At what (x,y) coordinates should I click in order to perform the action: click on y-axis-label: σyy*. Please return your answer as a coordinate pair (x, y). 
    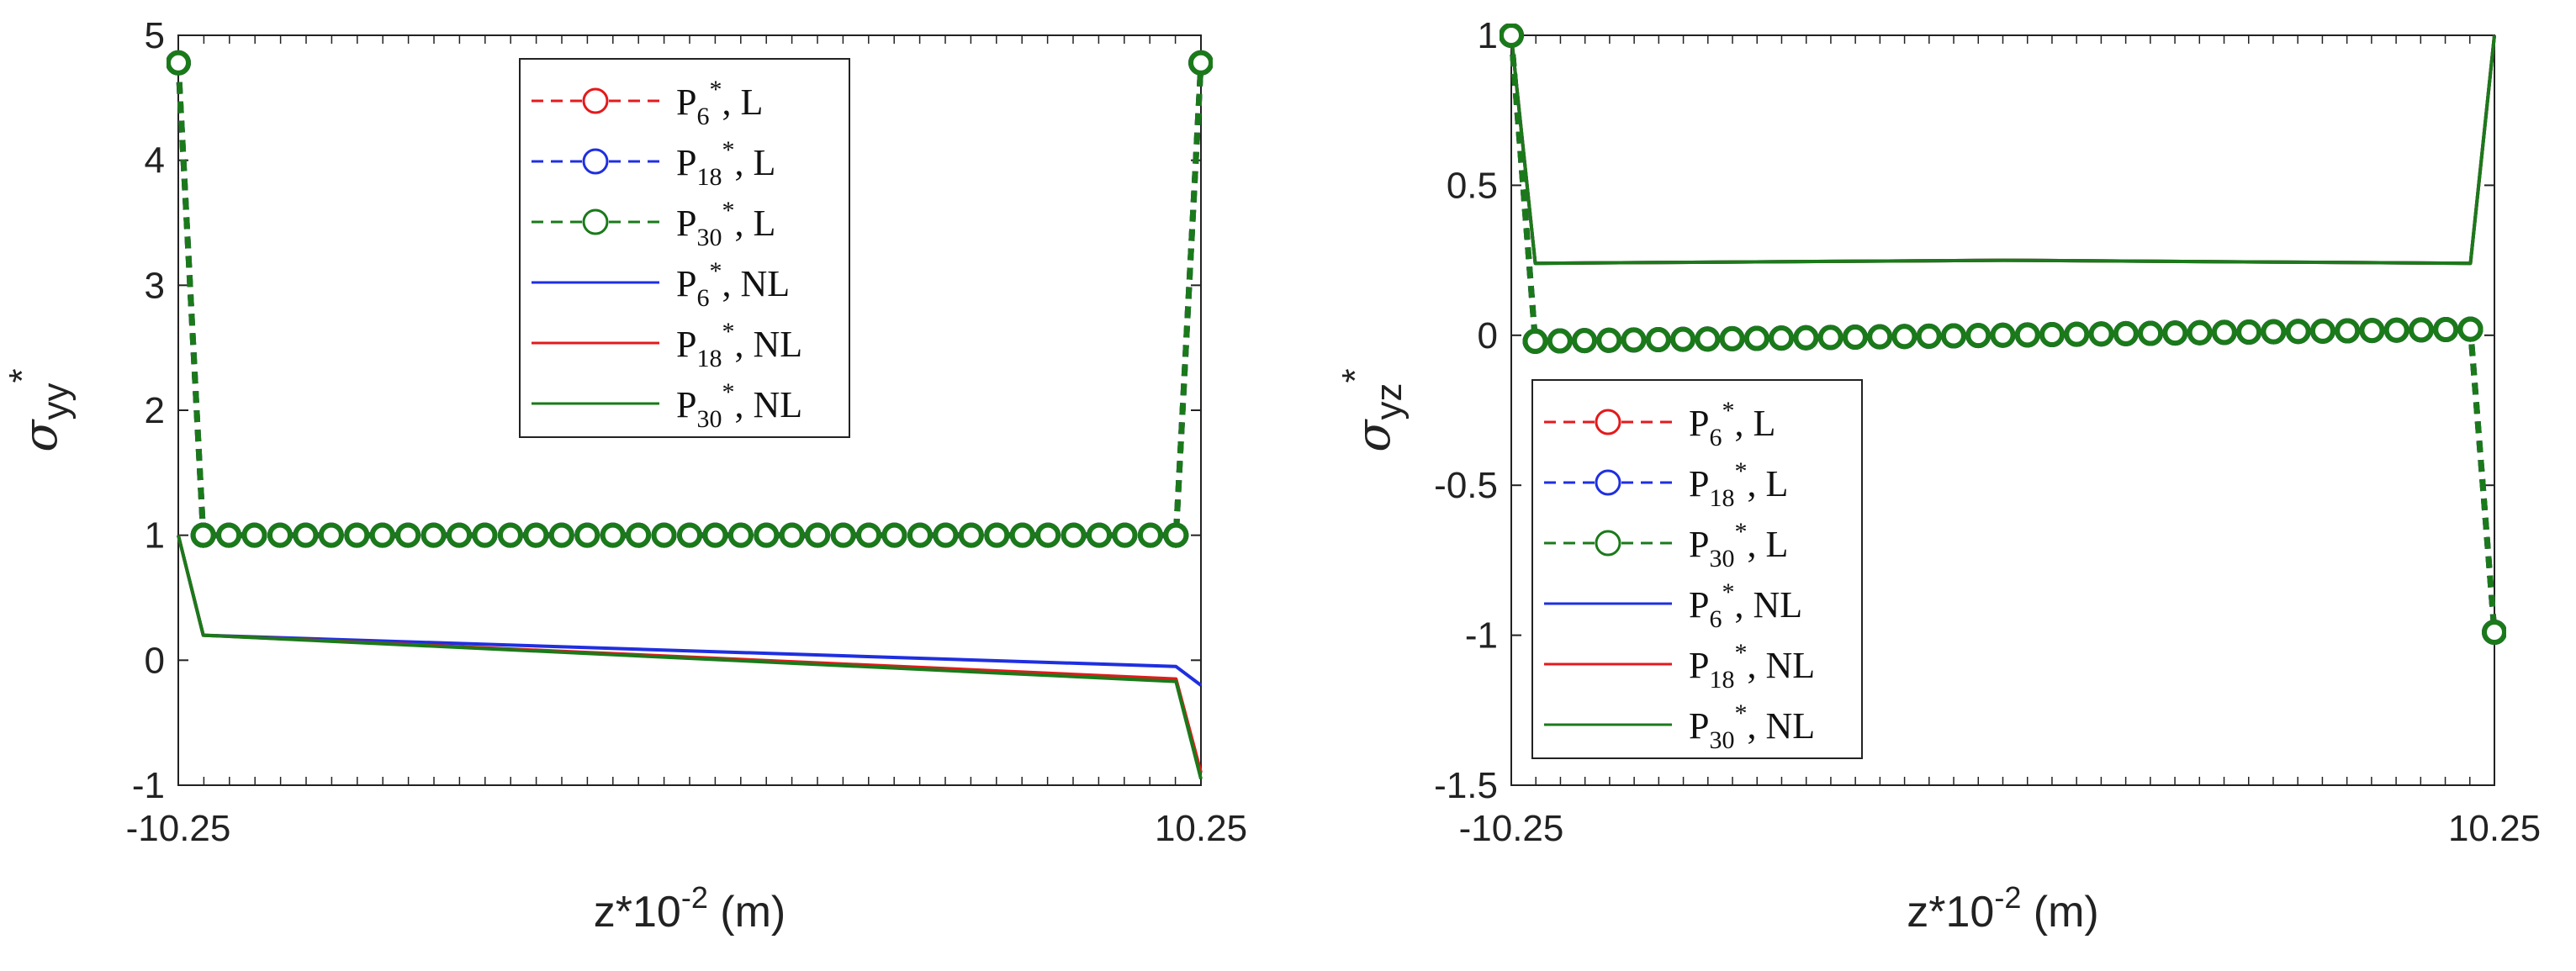
    Looking at the image, I should click on (39, 409).